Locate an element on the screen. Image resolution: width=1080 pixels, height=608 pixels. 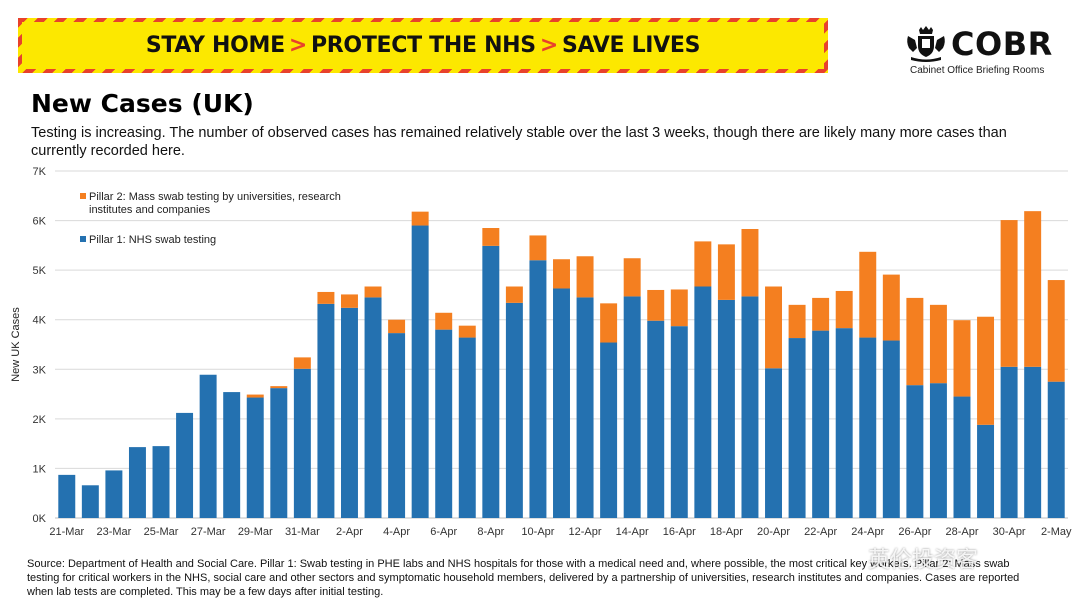
y-tick-label: 3K is located at coordinates (40, 370).